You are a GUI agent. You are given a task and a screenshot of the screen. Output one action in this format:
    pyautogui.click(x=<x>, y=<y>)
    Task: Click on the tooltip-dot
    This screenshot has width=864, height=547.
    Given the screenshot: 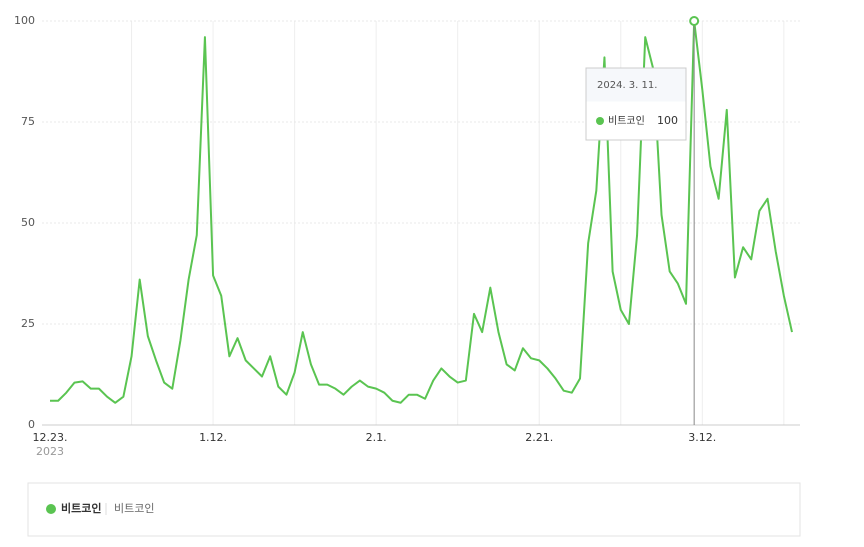 What is the action you would take?
    pyautogui.click(x=600, y=121)
    